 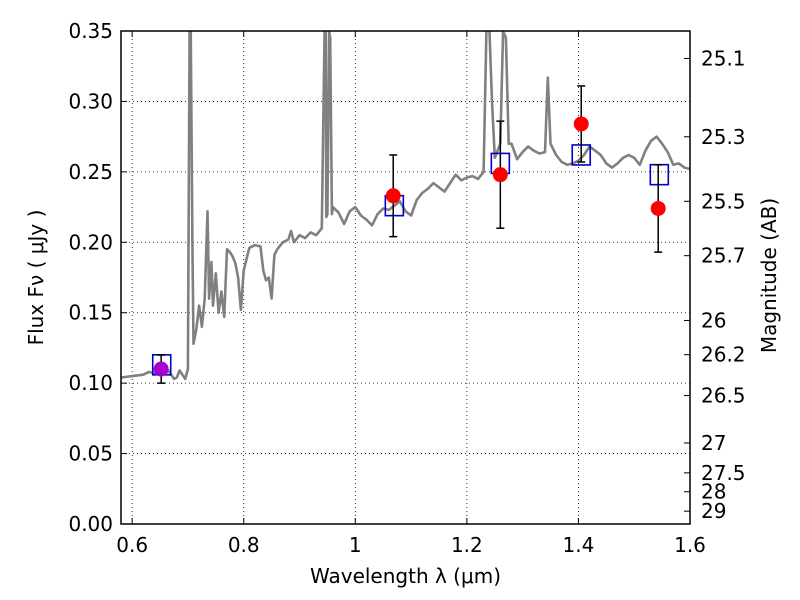 I want to click on y-axis-title: Flux Fν ( μJy ), so click(x=36, y=278).